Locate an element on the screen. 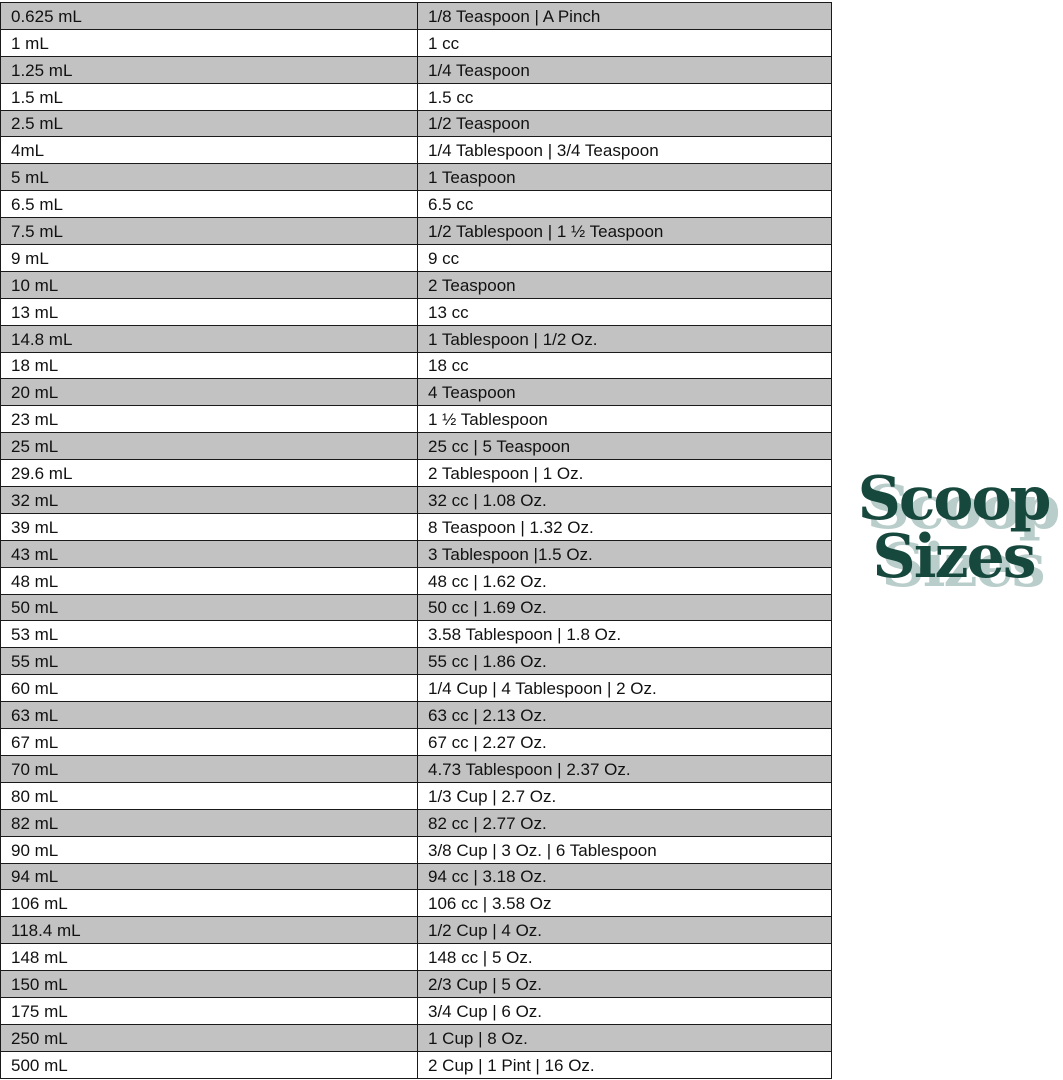  volume-cell: 250 mL is located at coordinates (209, 1037).